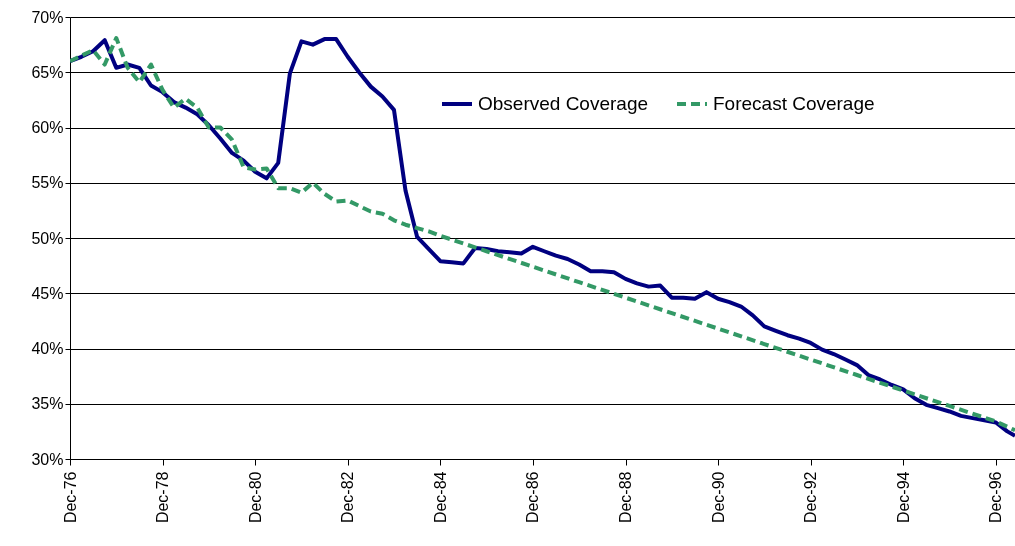 The height and width of the screenshot is (546, 1015). I want to click on legend-label: Forecast Coverage, so click(794, 103).